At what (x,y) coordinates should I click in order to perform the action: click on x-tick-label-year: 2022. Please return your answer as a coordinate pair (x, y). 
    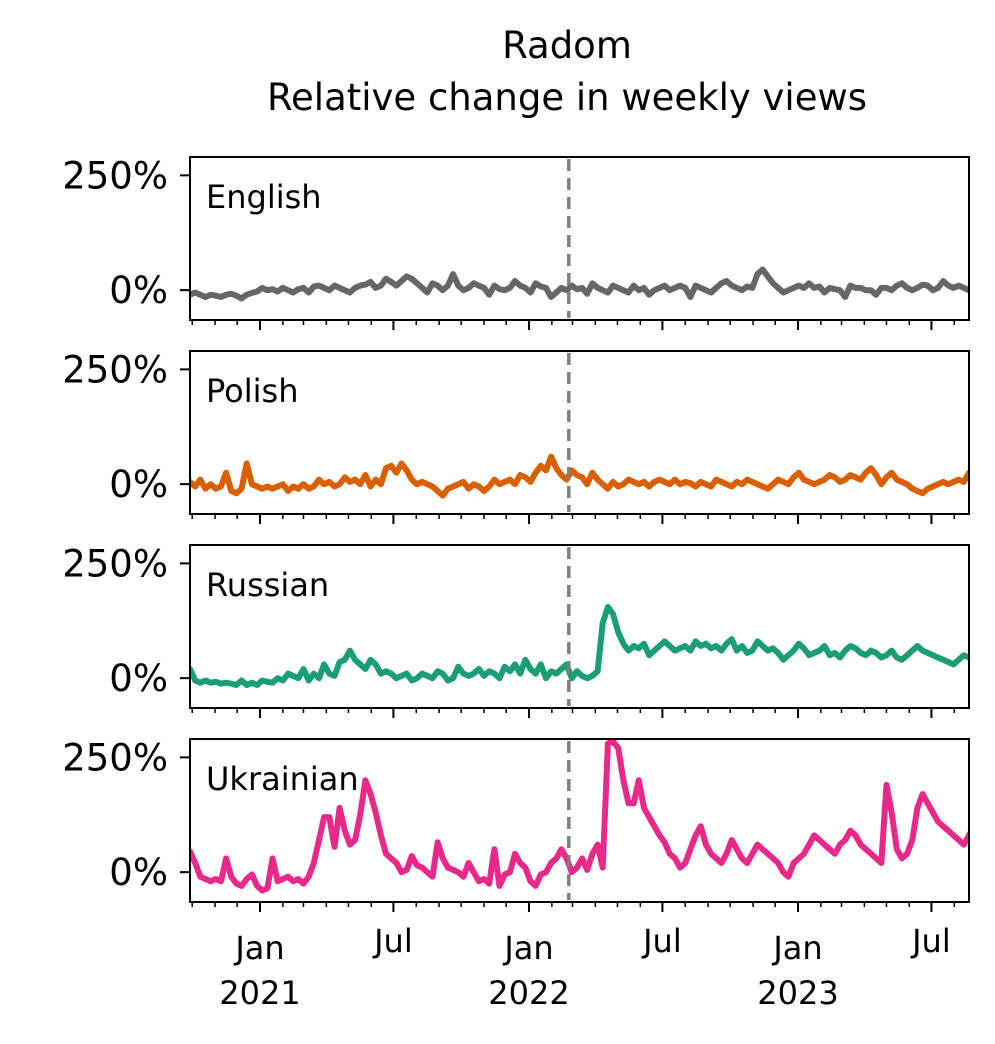
    Looking at the image, I should click on (528, 993).